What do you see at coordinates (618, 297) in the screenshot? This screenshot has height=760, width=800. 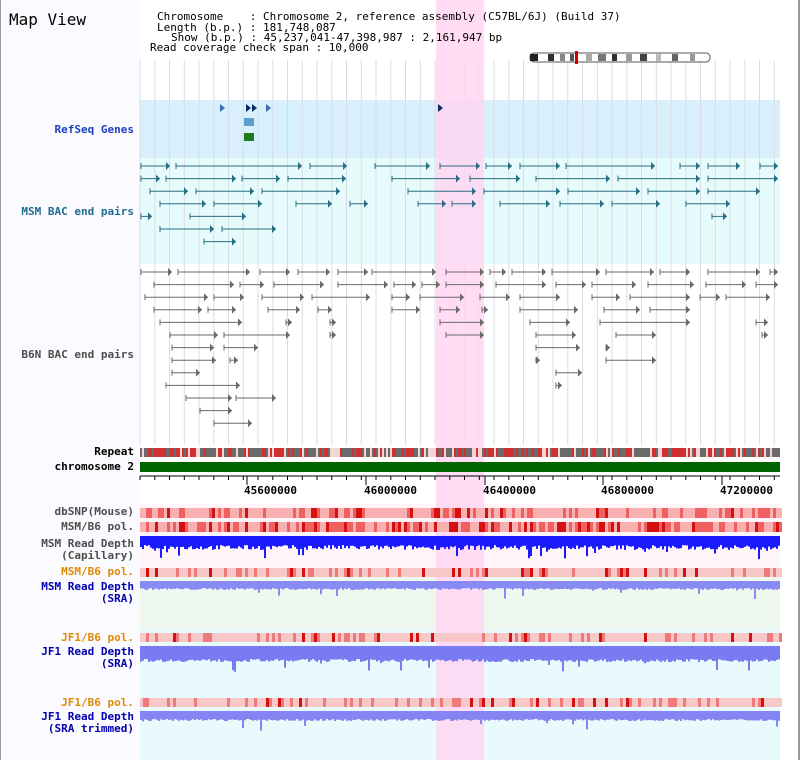 I see `b6n-pair-arrow` at bounding box center [618, 297].